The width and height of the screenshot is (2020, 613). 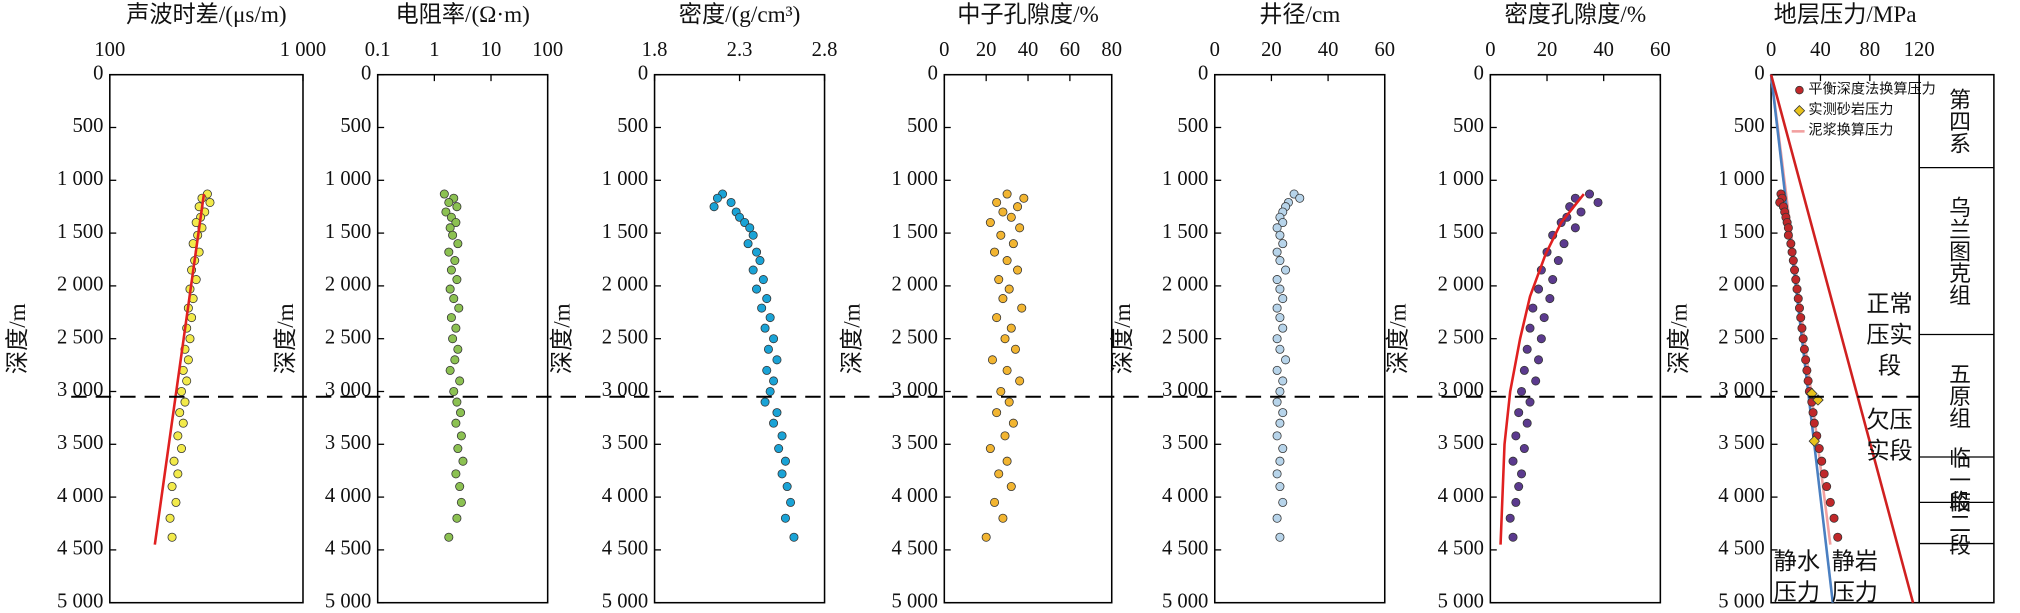 I want to click on x-tick-label: 0.1, so click(x=378, y=50).